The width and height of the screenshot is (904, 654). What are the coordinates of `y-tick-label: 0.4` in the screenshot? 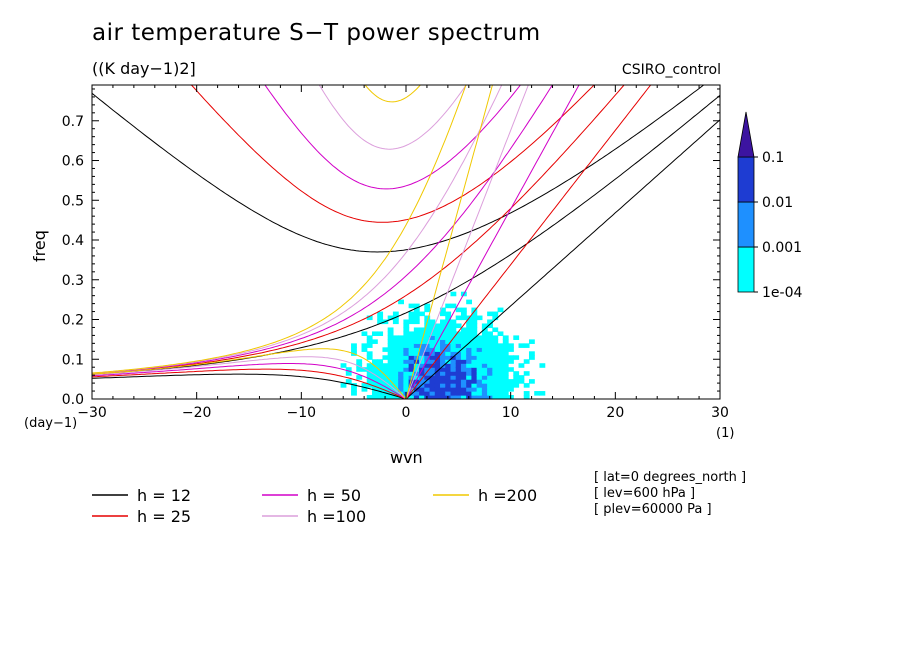 It's located at (73, 241).